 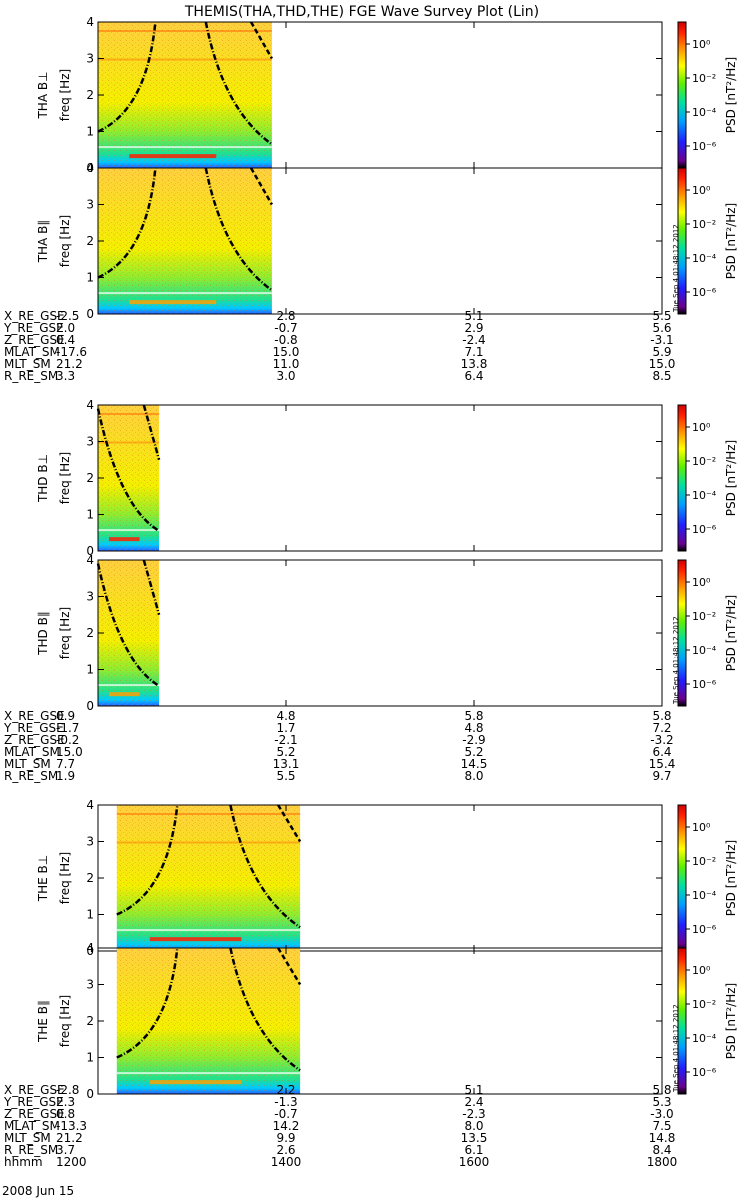 I want to click on panel-label: THE B∥, so click(x=43, y=1021).